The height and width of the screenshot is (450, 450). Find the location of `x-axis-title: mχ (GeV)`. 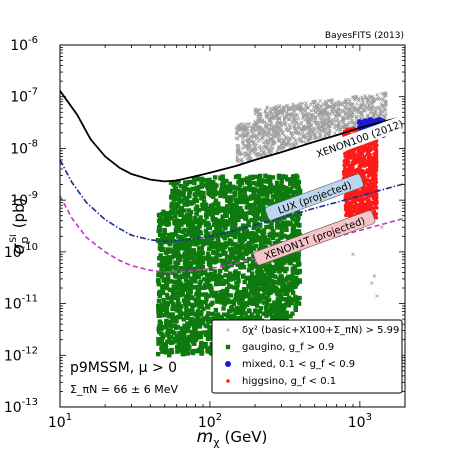

x-axis-title: mχ (GeV) is located at coordinates (232, 438).